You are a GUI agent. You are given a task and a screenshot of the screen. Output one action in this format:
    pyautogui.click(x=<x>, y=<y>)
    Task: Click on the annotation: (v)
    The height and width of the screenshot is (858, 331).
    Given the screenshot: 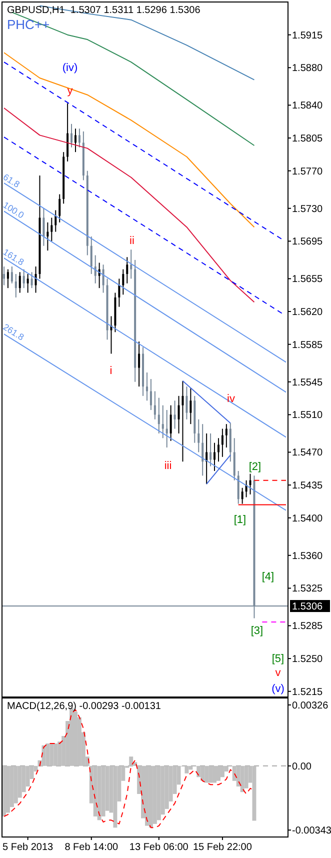 What is the action you would take?
    pyautogui.click(x=278, y=688)
    